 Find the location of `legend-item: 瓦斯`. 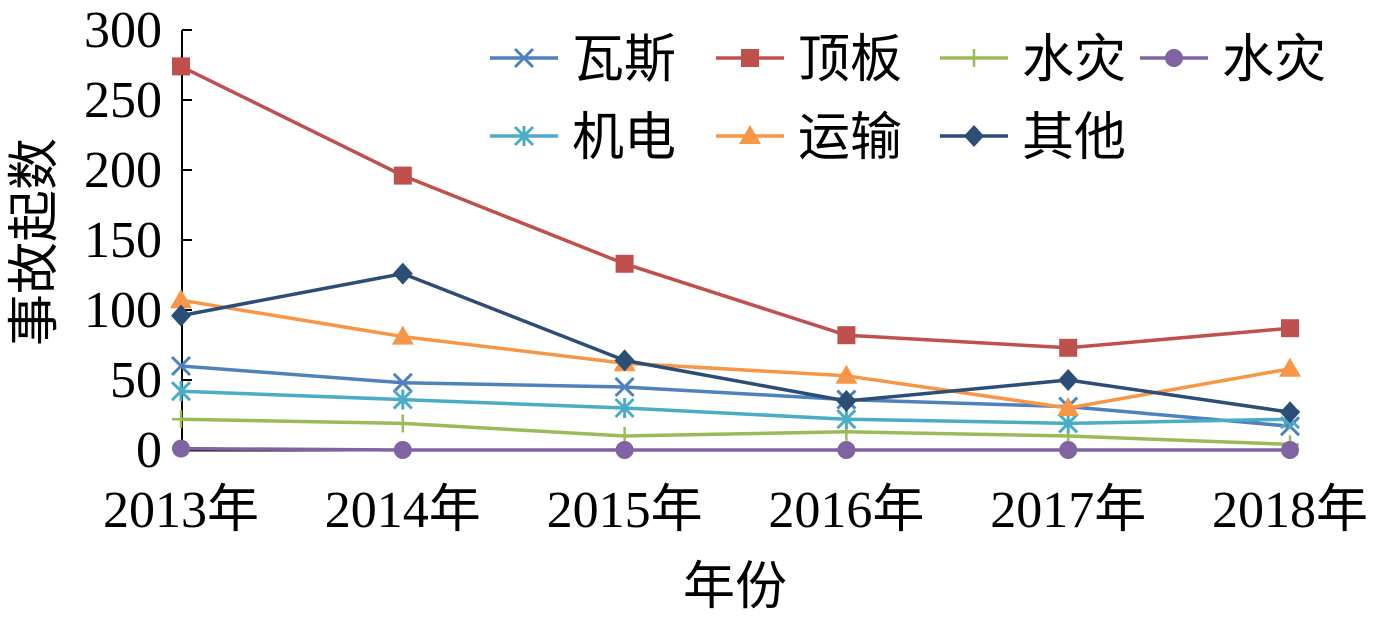

legend-item: 瓦斯 is located at coordinates (583, 60).